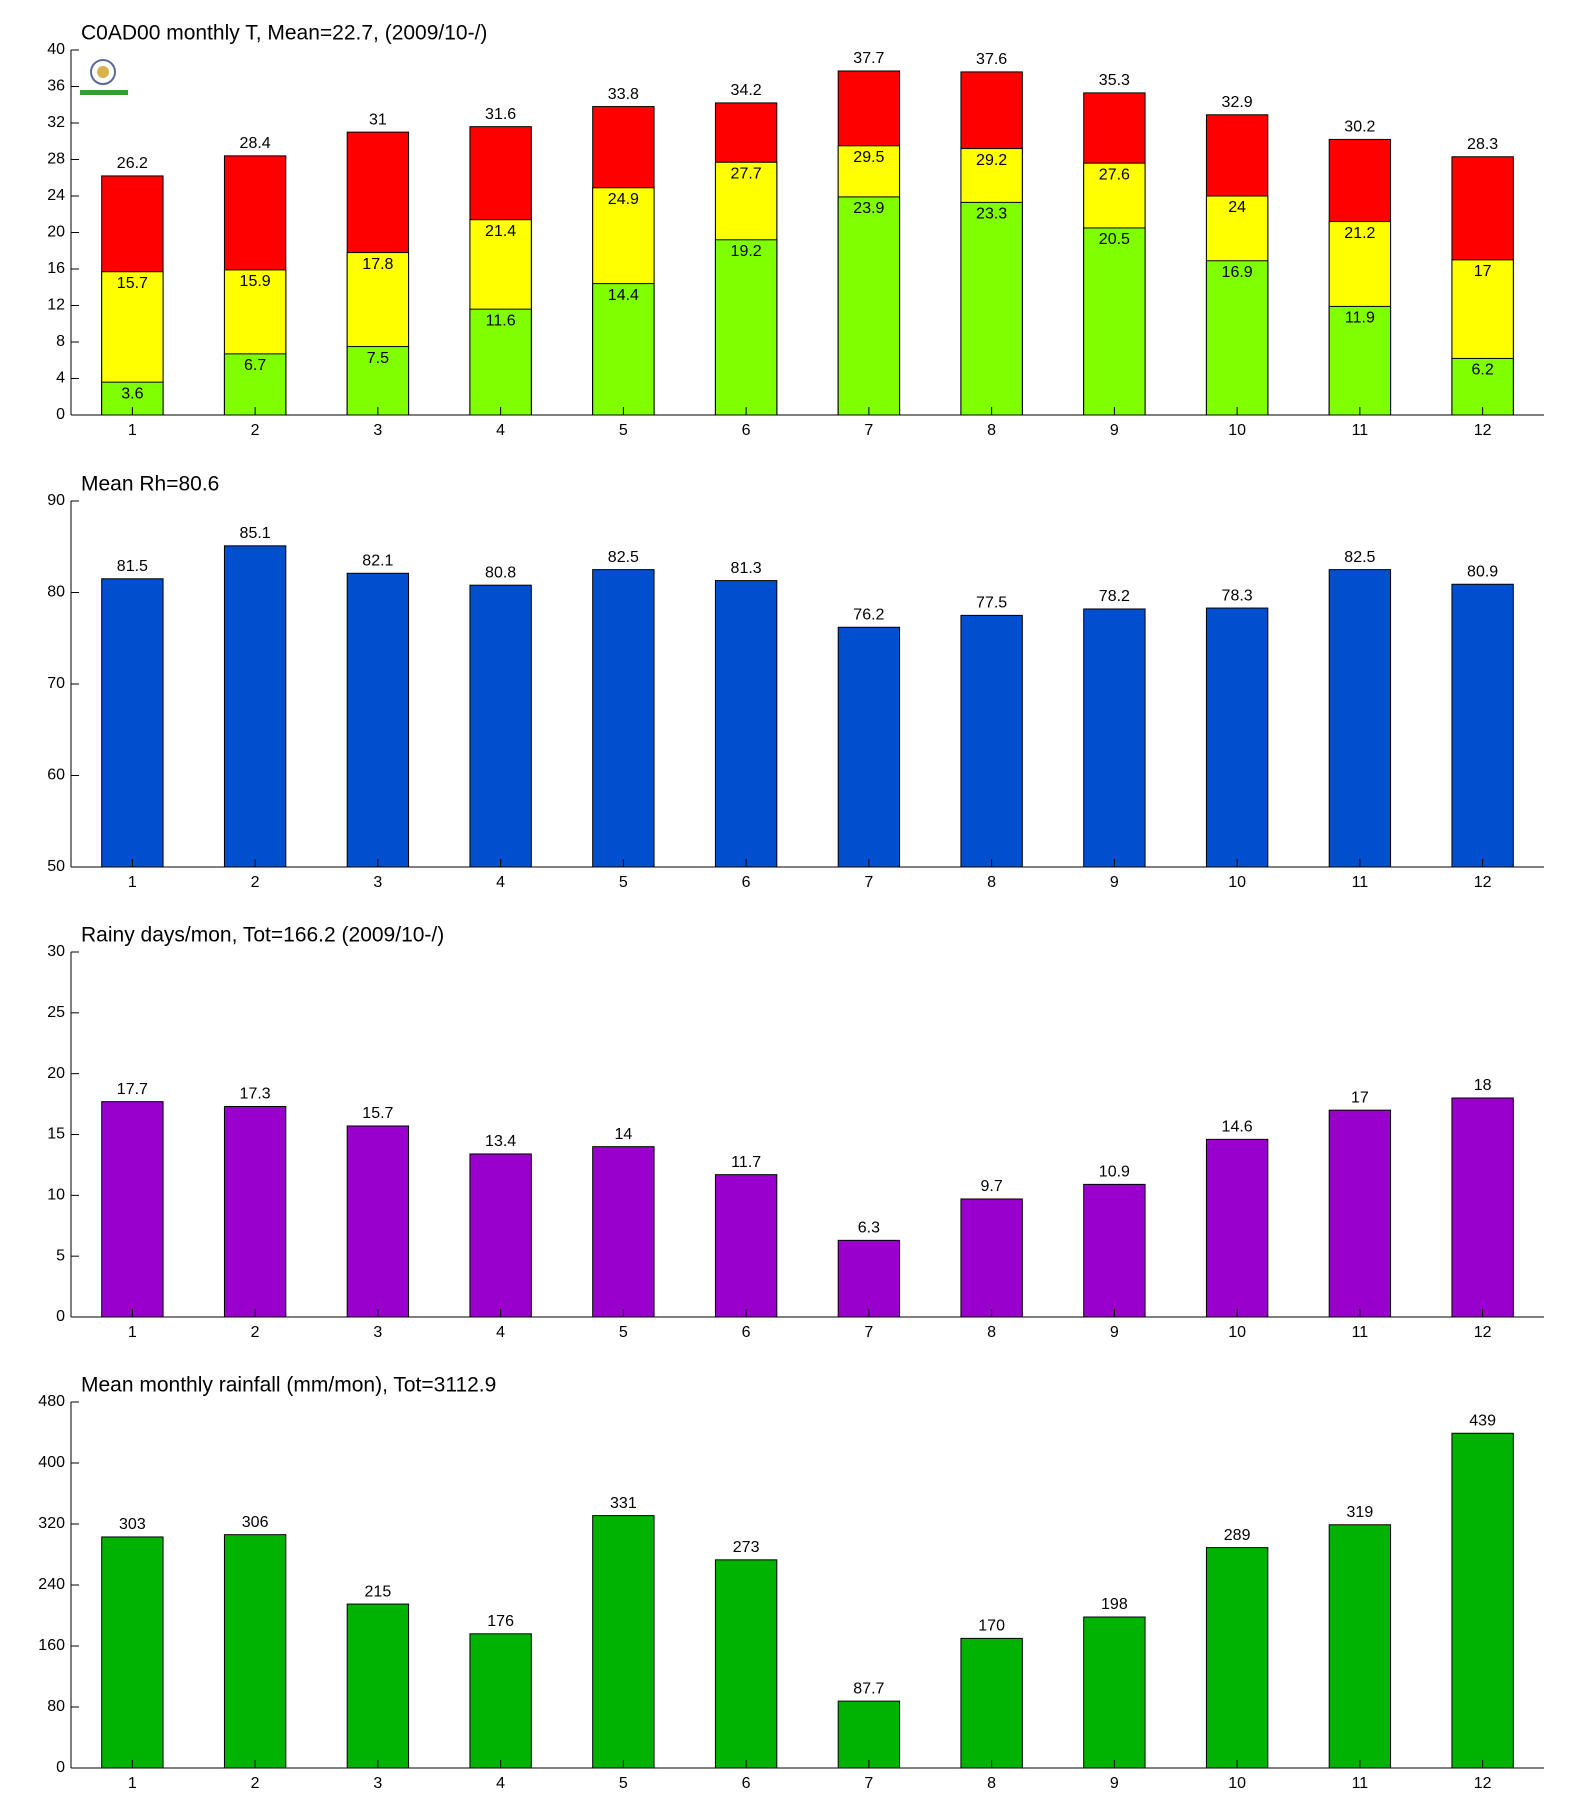  Describe the element at coordinates (56, 500) in the screenshot. I see `y-tick-label: 90` at that location.